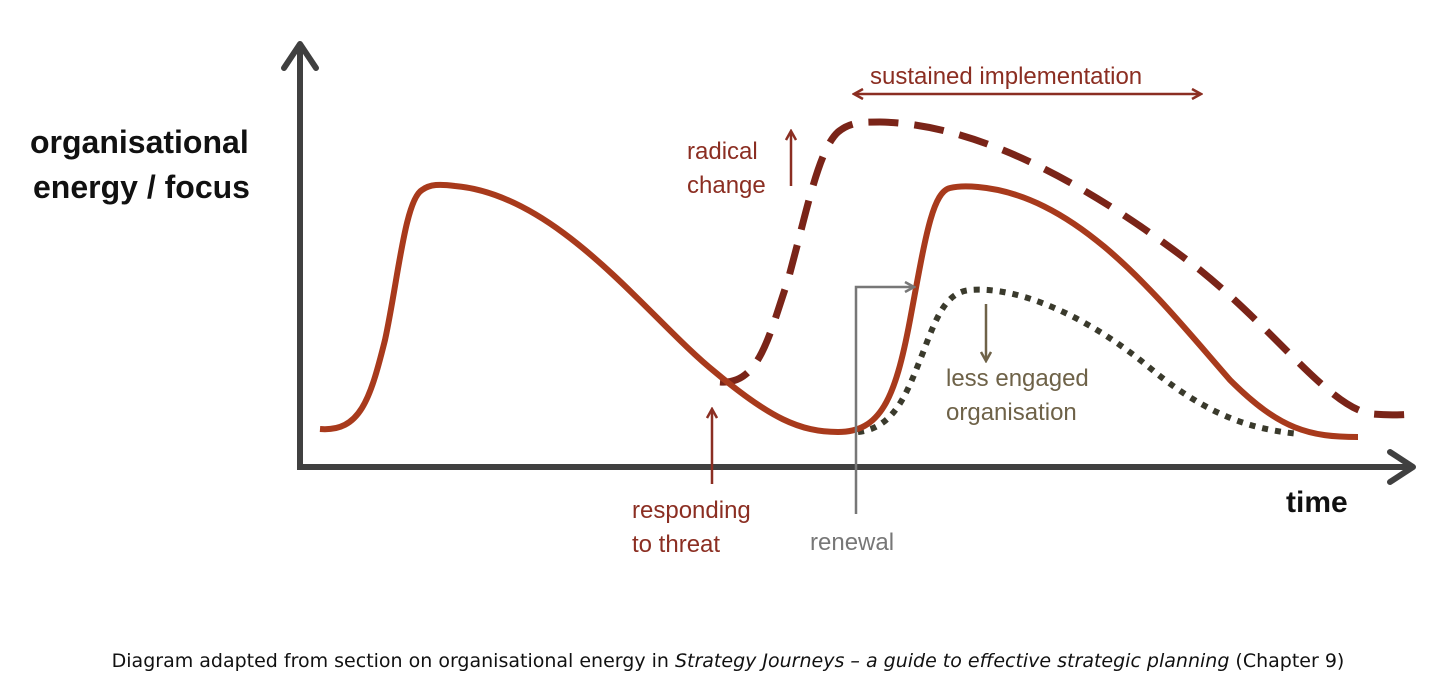 Image resolution: width=1456 pixels, height=690 pixels. I want to click on less-engaged-curve, so click(1079, 361).